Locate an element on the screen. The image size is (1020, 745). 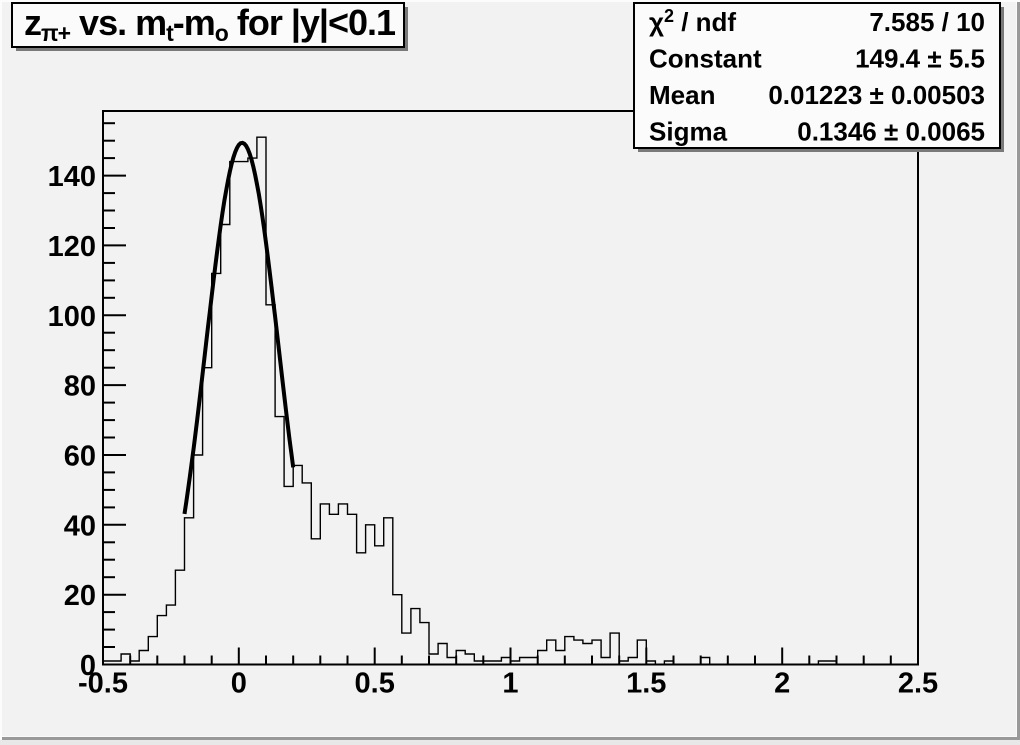
svg-text: 1.5 is located at coordinates (646, 684).